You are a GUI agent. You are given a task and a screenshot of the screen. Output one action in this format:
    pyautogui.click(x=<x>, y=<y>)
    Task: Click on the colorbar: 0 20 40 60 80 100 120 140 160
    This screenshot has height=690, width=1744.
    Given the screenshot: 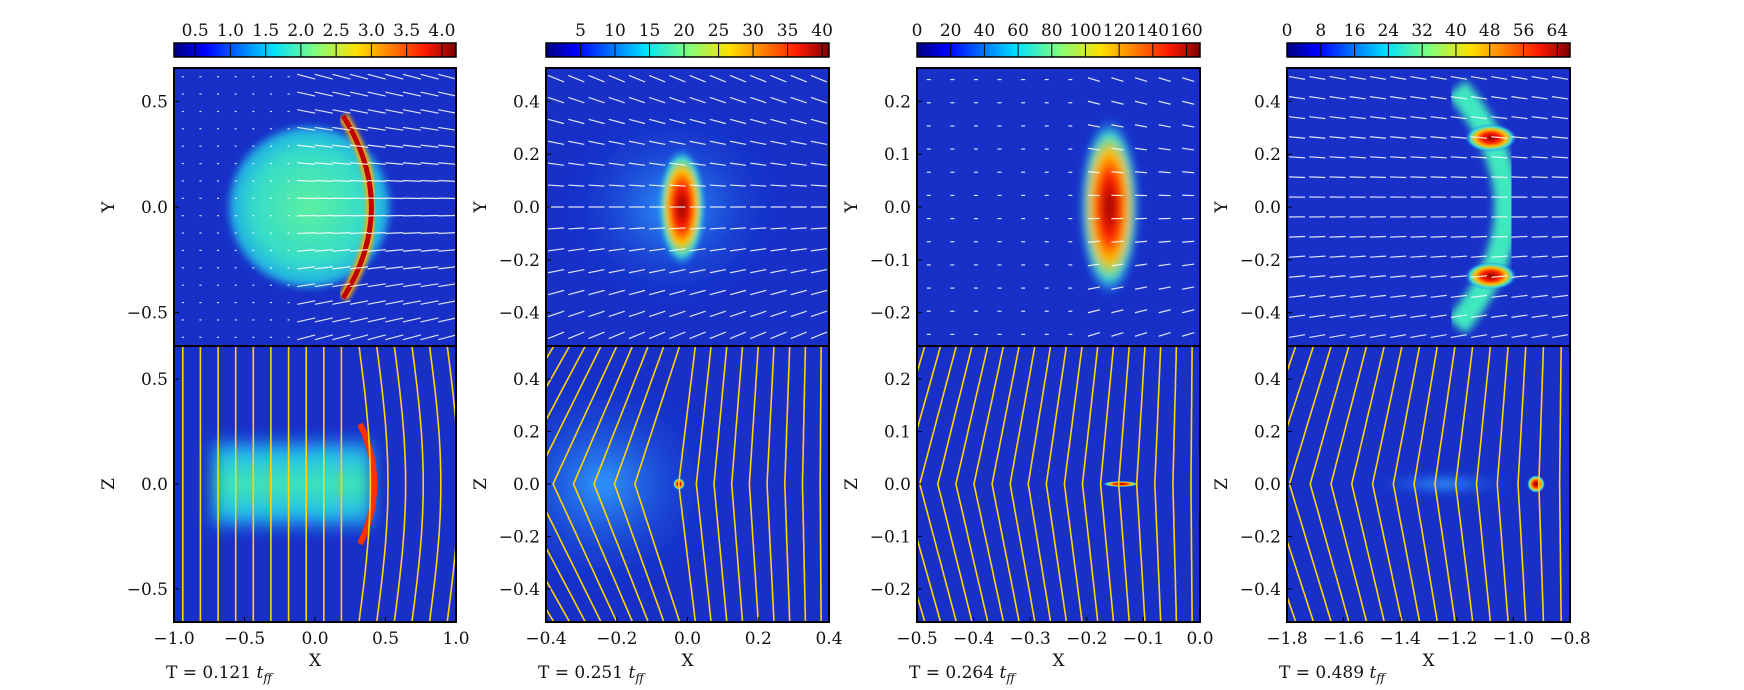 What is the action you would take?
    pyautogui.click(x=1057, y=39)
    